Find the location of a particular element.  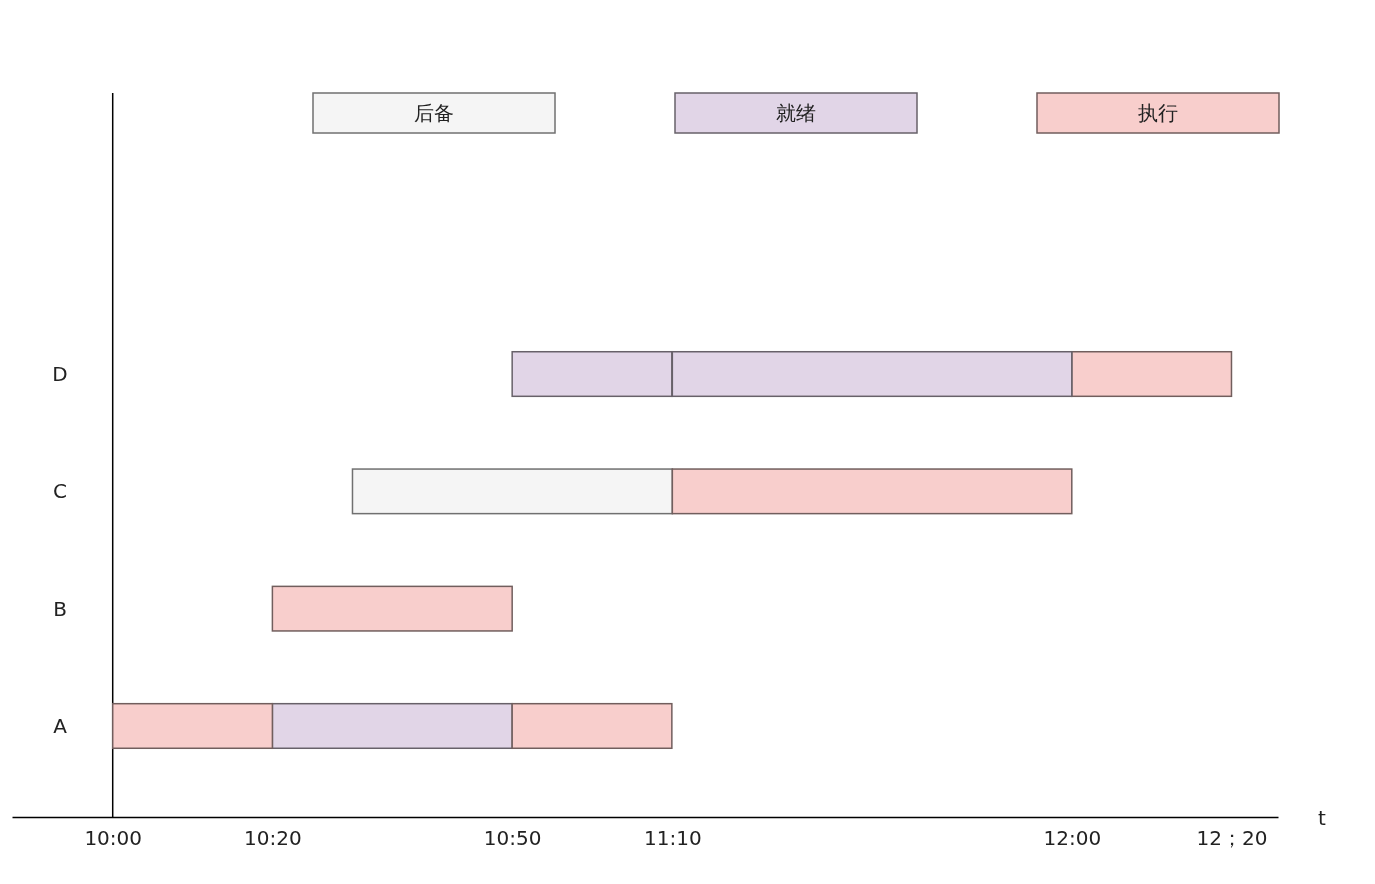

y-tick-label: C is located at coordinates (60, 491).